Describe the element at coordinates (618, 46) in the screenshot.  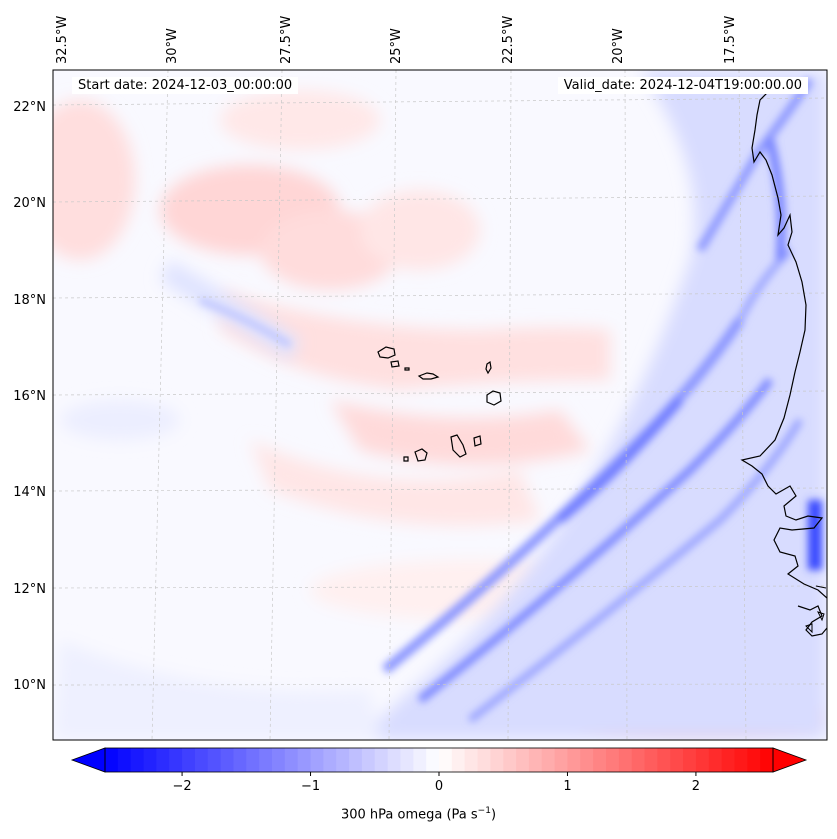
I see `lon-tick-label: 20°W` at that location.